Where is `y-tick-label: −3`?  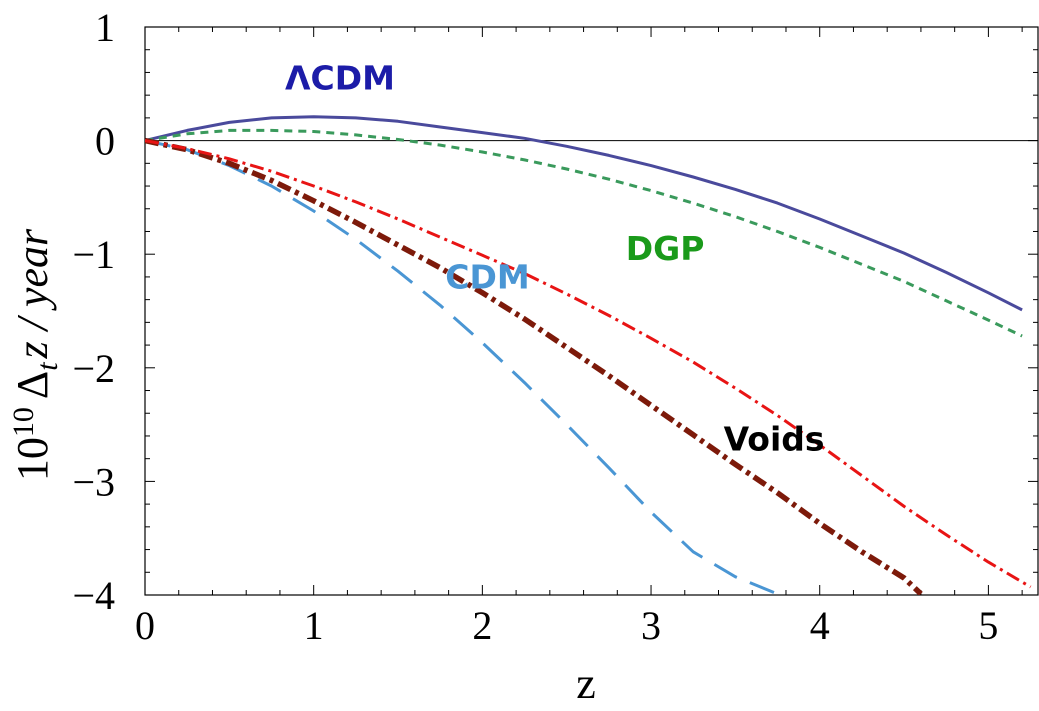
y-tick-label: −3 is located at coordinates (93, 481).